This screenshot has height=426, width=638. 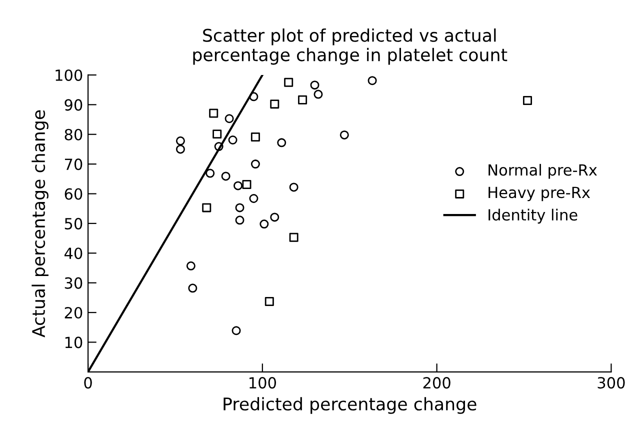 I want to click on y-tick-label: 10, so click(x=73, y=342).